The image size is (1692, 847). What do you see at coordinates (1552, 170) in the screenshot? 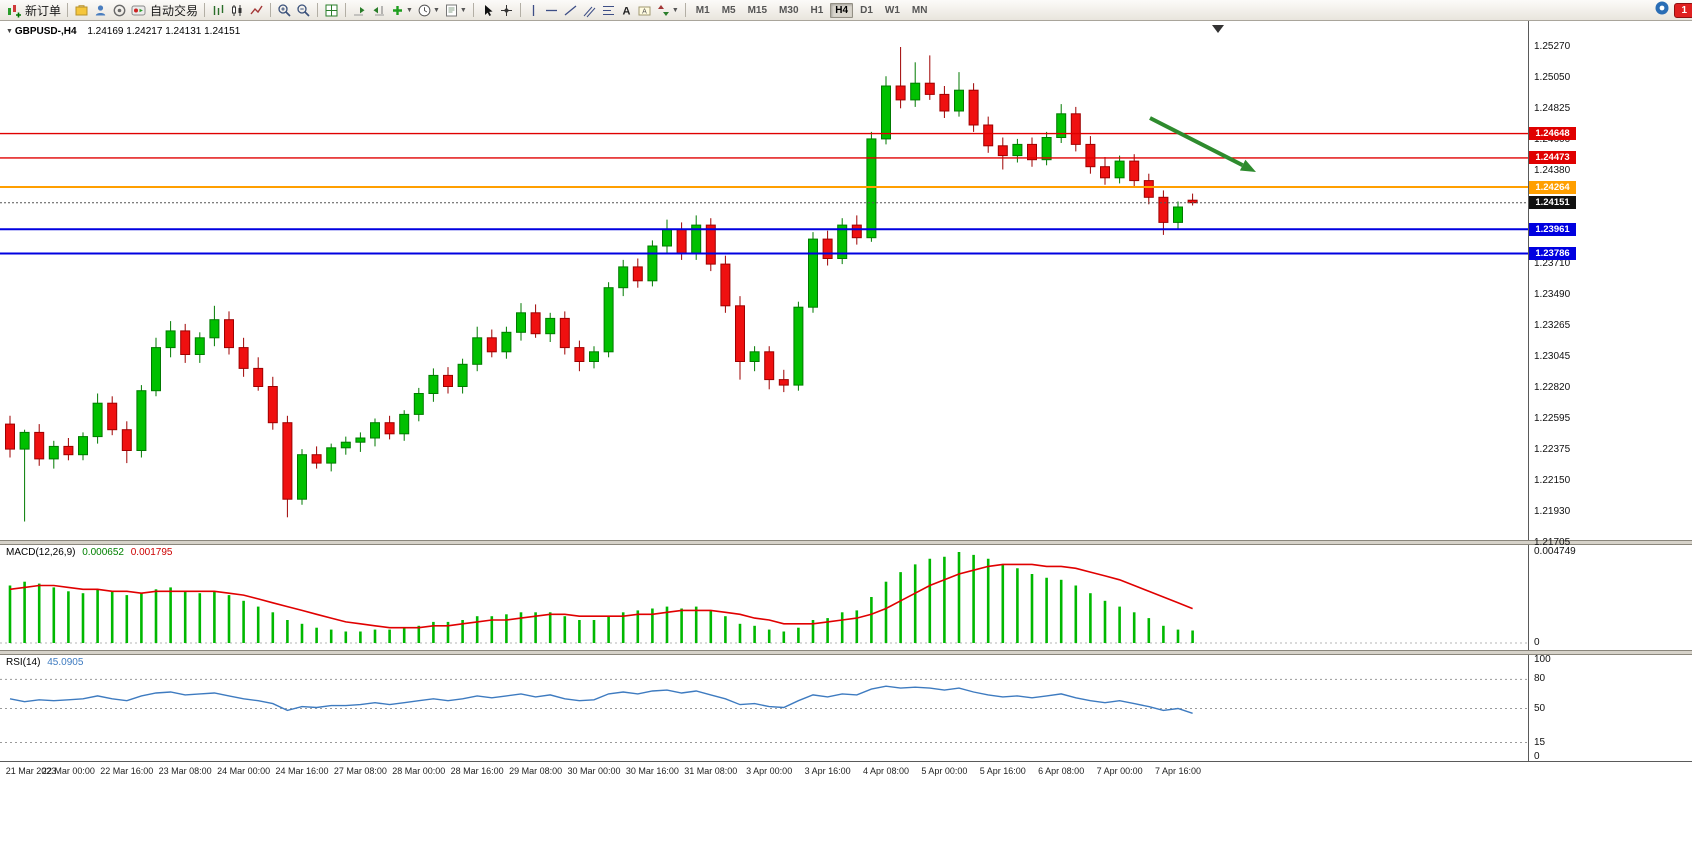
I see `price-tick: 1.24380` at bounding box center [1552, 170].